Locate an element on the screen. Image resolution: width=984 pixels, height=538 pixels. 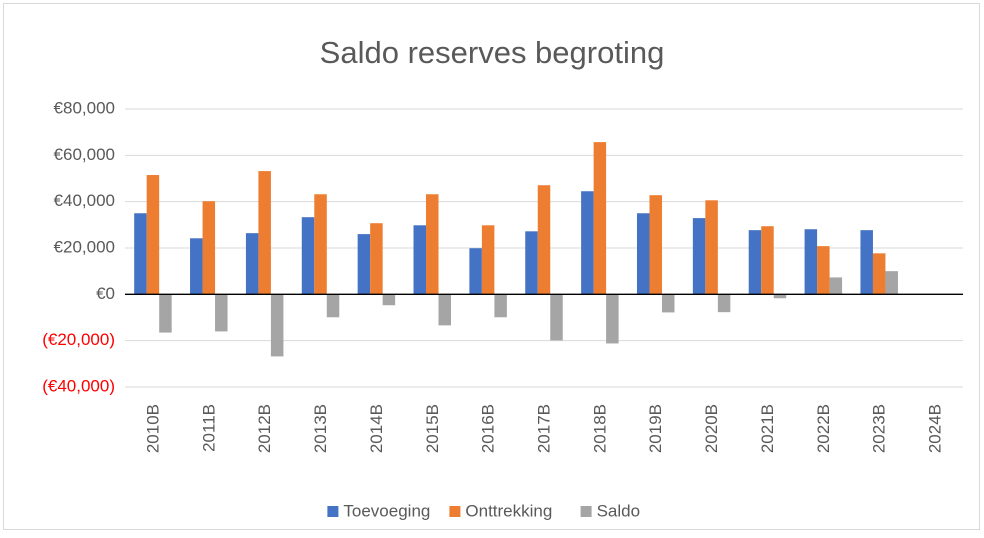
x-tick-label: 2023B is located at coordinates (879, 428).